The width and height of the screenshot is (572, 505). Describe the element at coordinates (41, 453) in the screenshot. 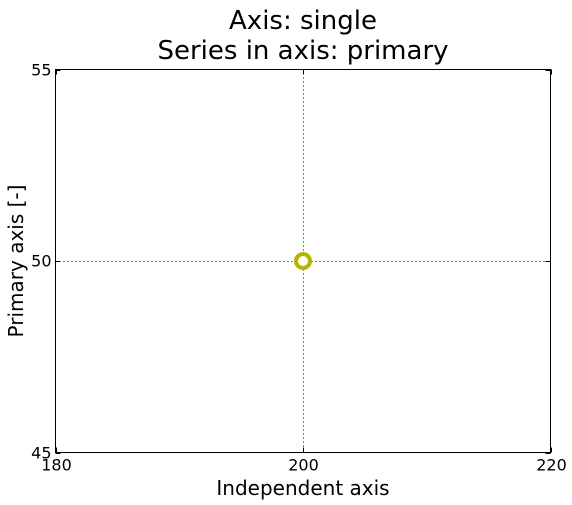

I see `y-tick-label: 45` at that location.